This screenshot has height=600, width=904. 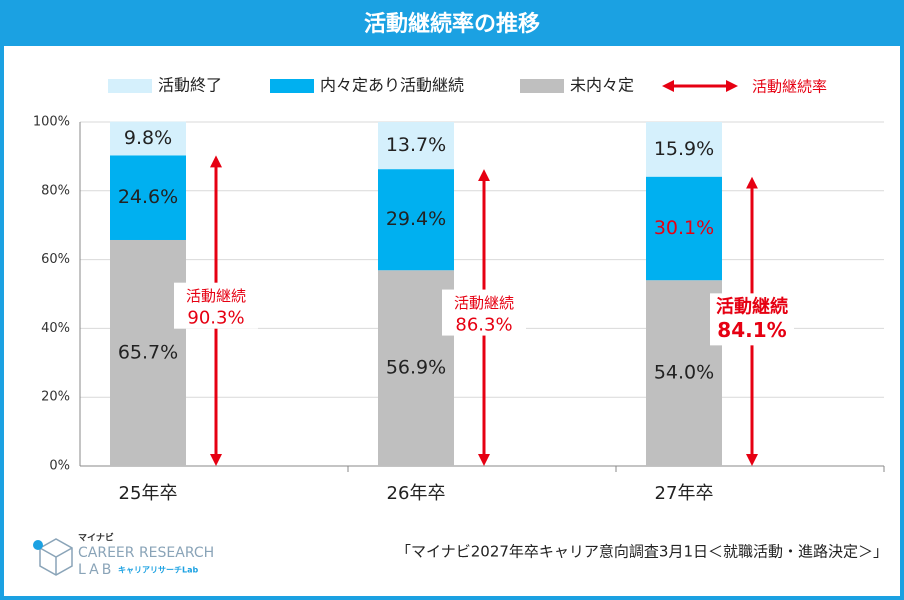 I want to click on logo-line2: LAB, so click(x=96, y=570).